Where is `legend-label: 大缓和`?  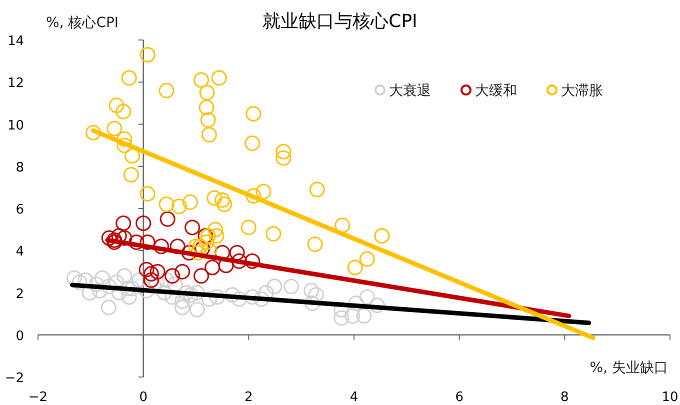 legend-label: 大缓和 is located at coordinates (496, 91).